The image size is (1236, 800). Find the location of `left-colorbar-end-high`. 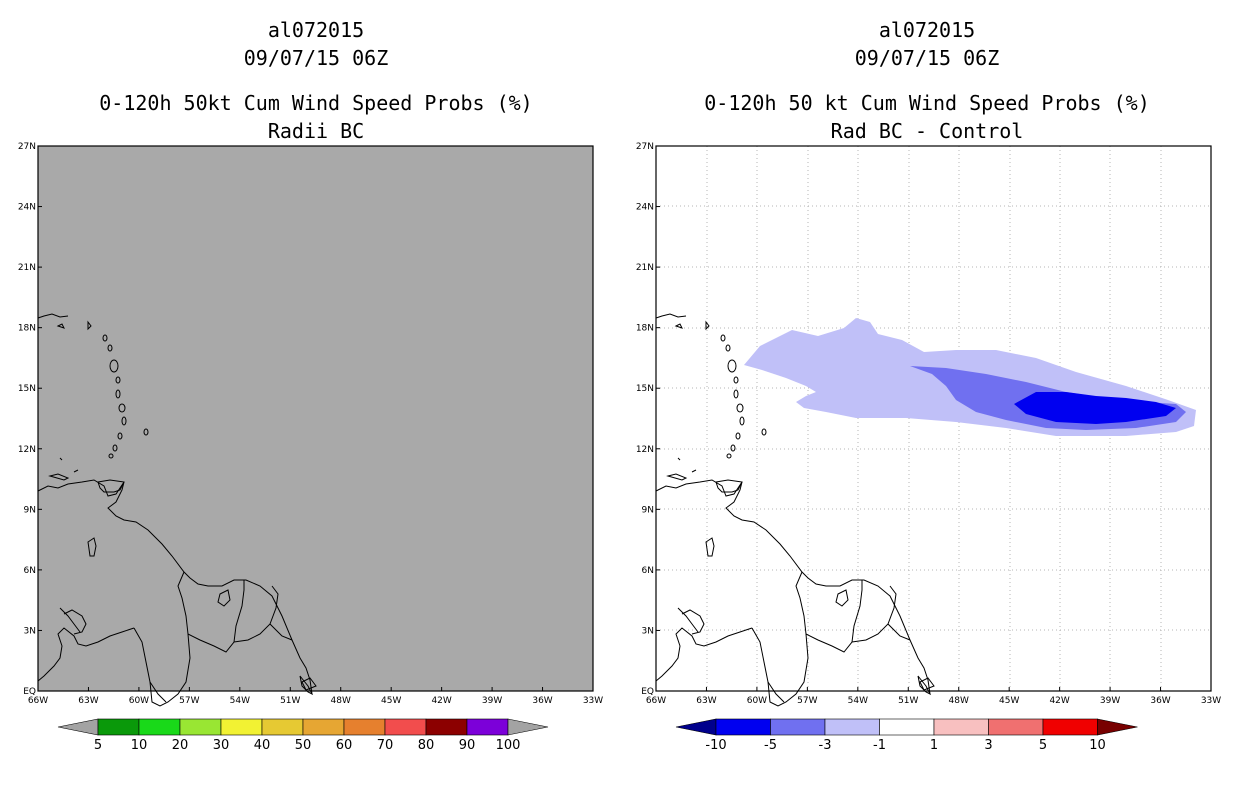

left-colorbar-end-high is located at coordinates (528, 727).